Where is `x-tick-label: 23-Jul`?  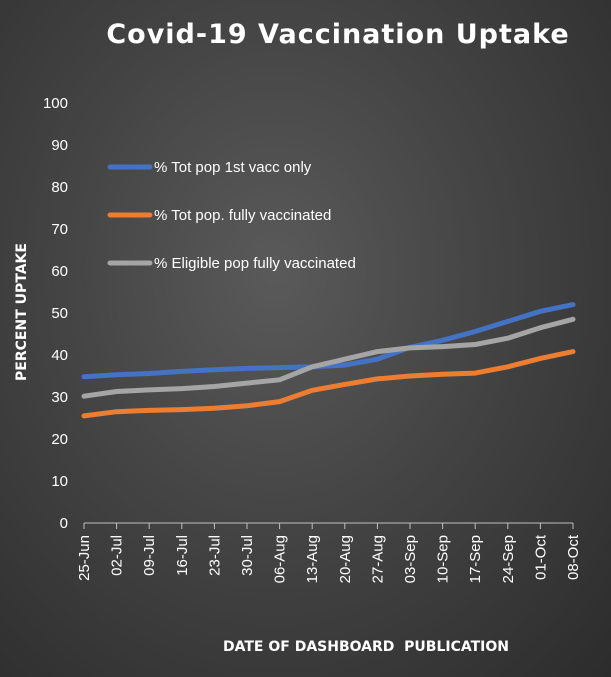
x-tick-label: 23-Jul is located at coordinates (214, 555).